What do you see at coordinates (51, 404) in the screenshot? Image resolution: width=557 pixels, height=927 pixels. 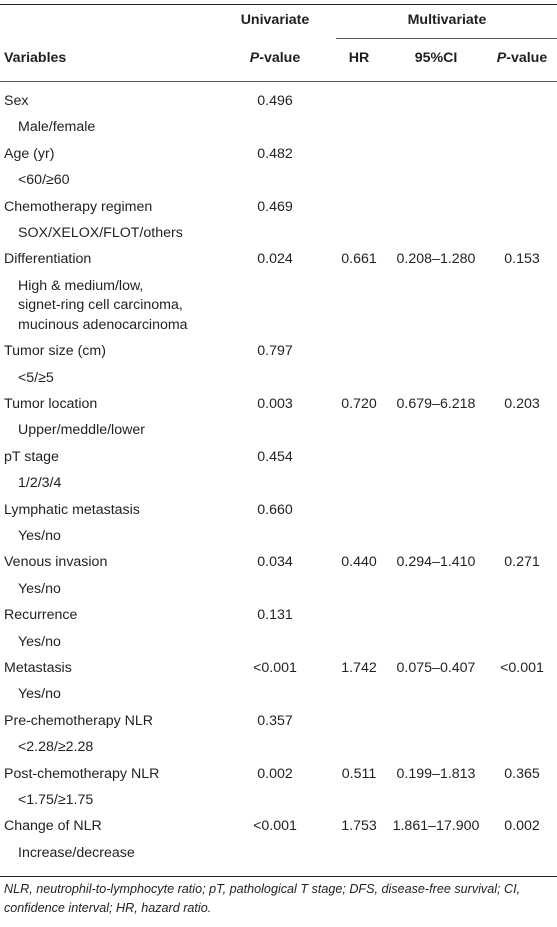 I see `row-variable: Tumor location` at bounding box center [51, 404].